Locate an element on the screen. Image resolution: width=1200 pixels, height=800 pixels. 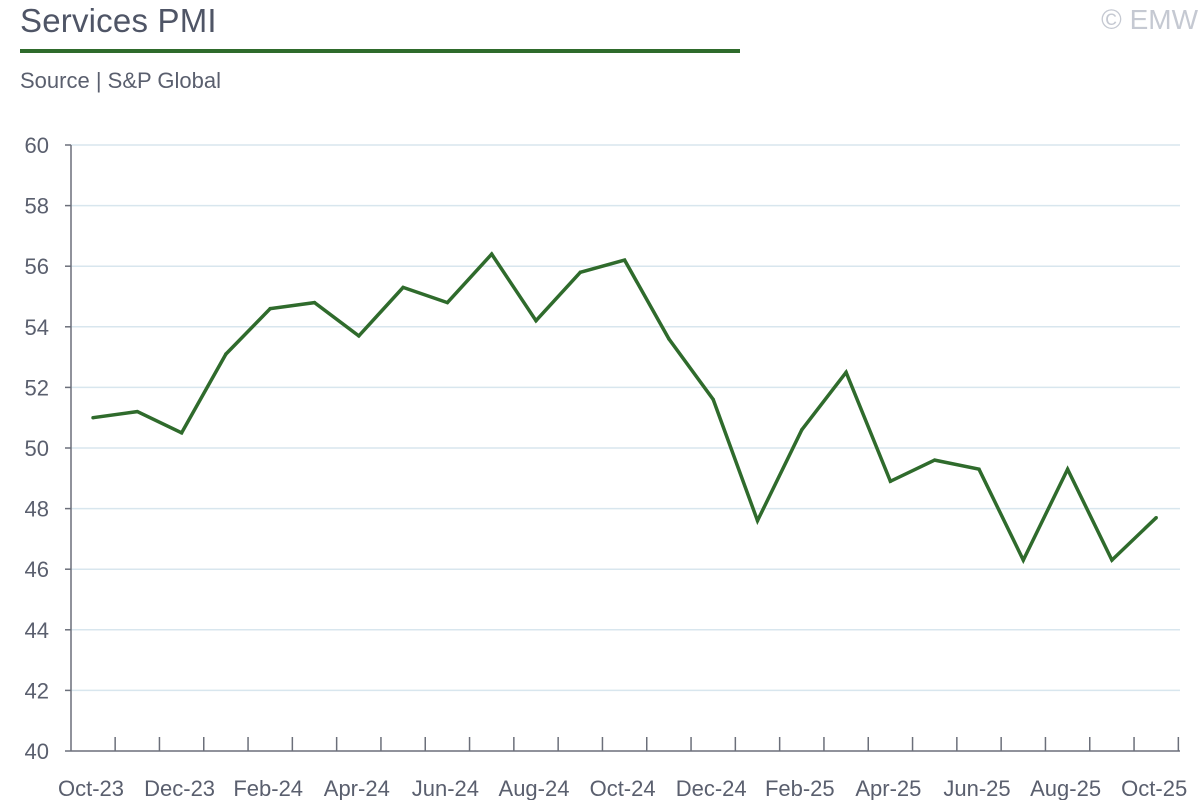
y-tick-label: 60 is located at coordinates (37, 145).